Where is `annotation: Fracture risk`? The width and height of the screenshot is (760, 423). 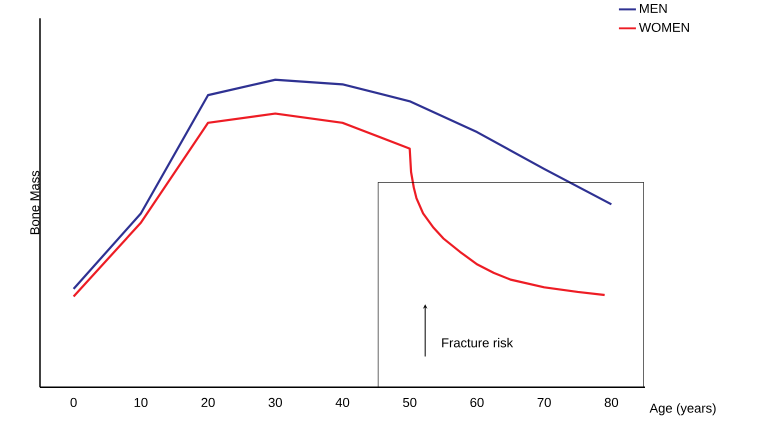
annotation: Fracture risk is located at coordinates (478, 343).